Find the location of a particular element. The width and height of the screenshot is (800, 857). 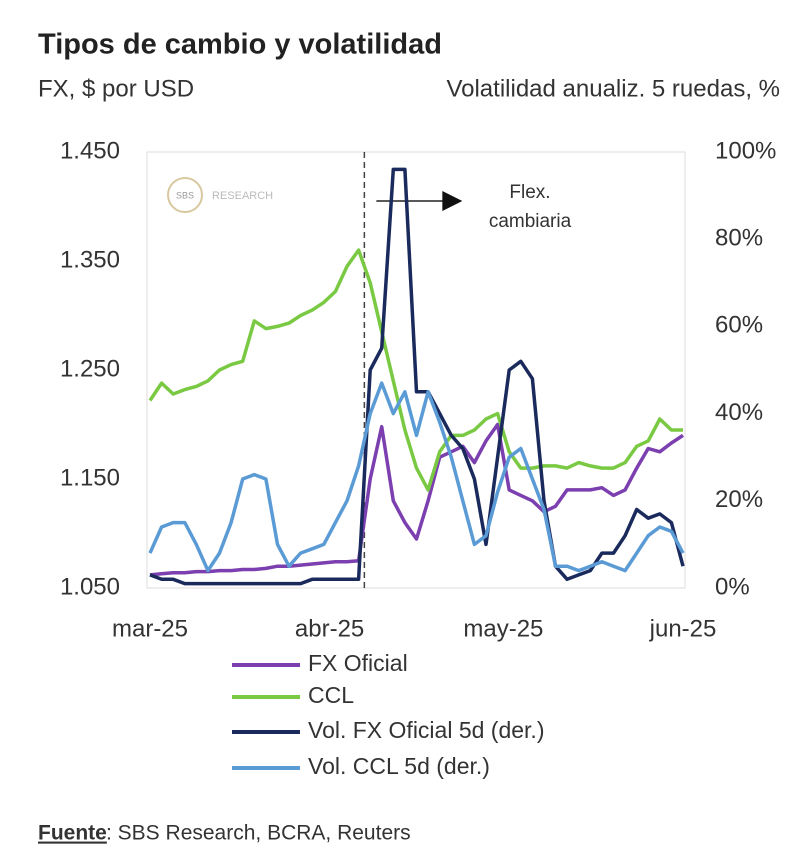

logo is located at coordinates (185, 195).